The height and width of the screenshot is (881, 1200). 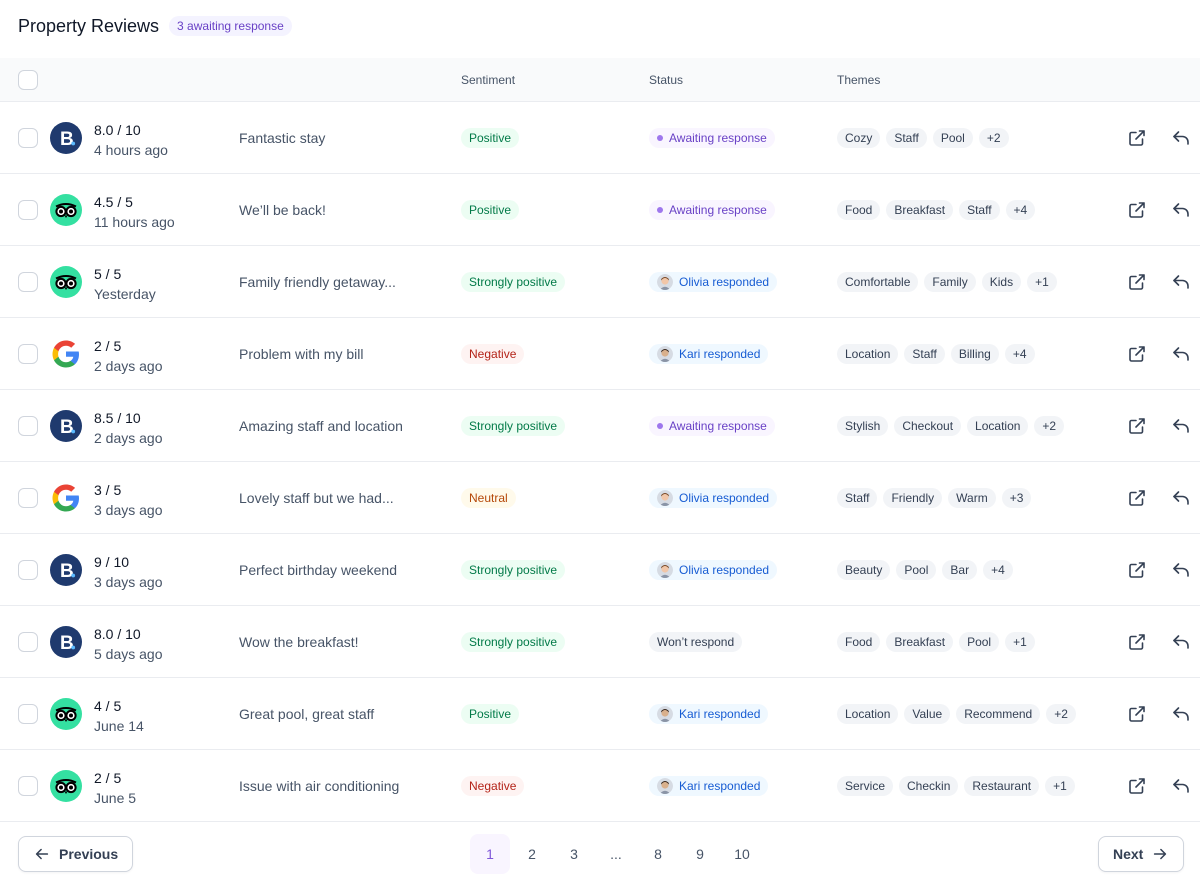 I want to click on previous-label: Previous, so click(x=89, y=854).